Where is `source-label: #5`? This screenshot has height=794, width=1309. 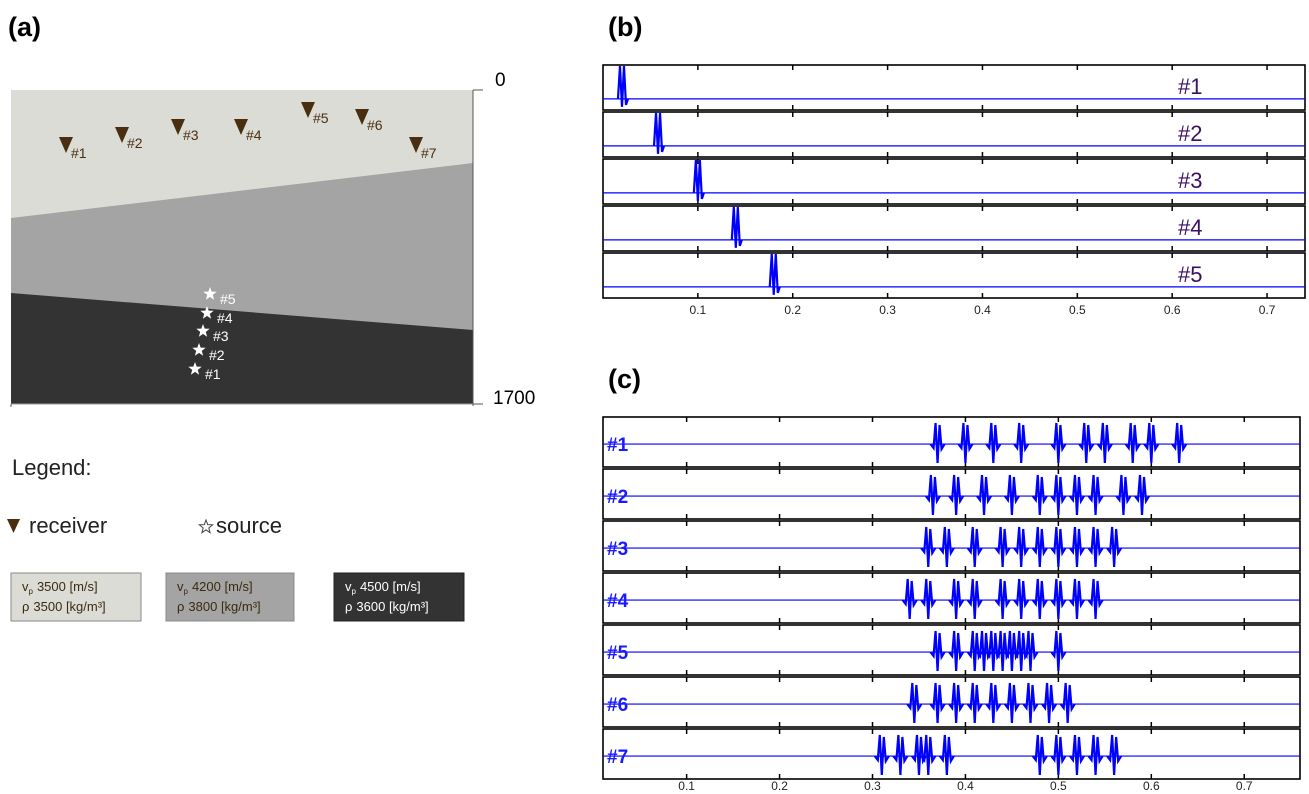 source-label: #5 is located at coordinates (228, 299).